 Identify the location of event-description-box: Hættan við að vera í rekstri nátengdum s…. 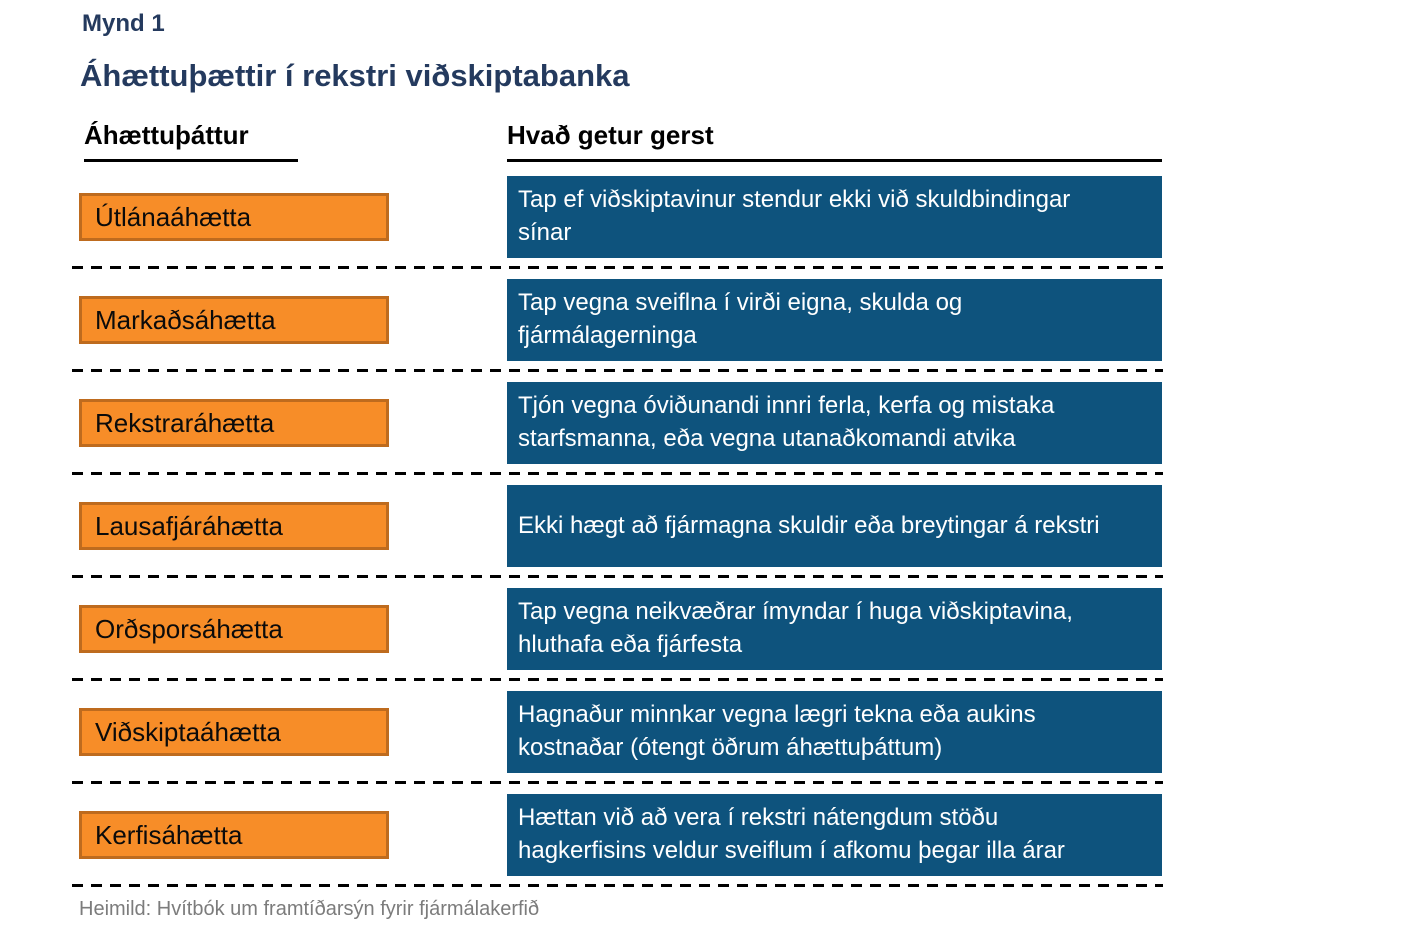
(834, 835).